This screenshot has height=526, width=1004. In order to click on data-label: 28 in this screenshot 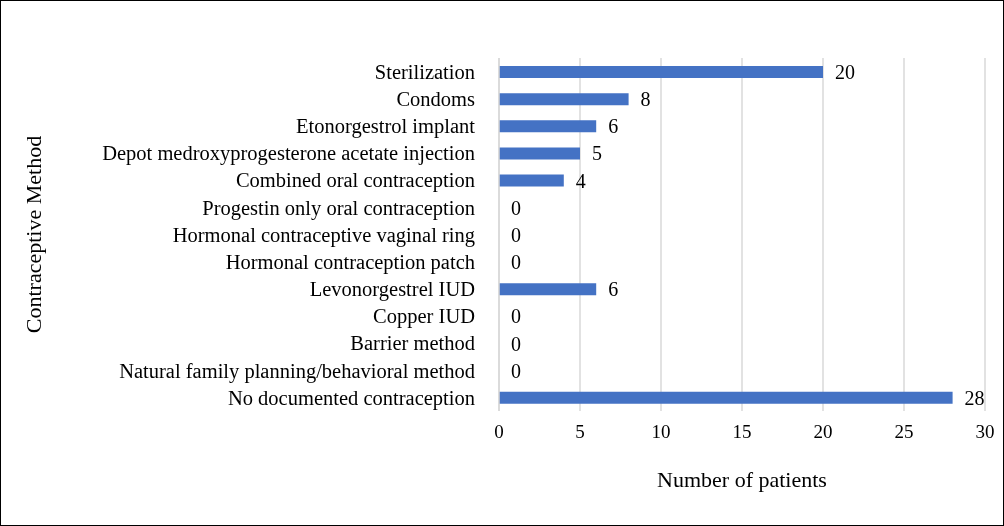, I will do `click(974, 397)`.